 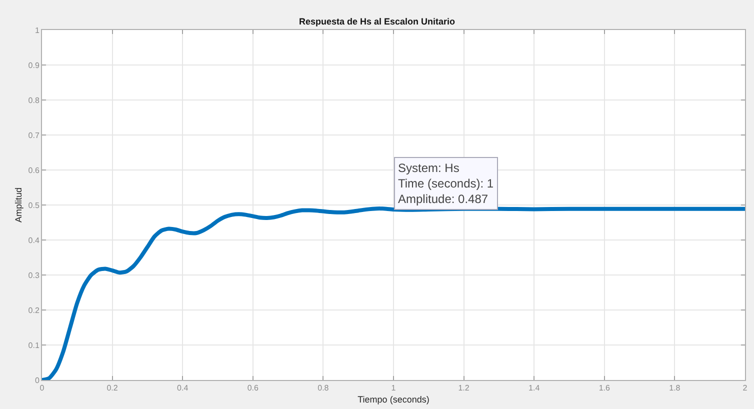 I want to click on x-tick-label: 1.2, so click(x=464, y=388).